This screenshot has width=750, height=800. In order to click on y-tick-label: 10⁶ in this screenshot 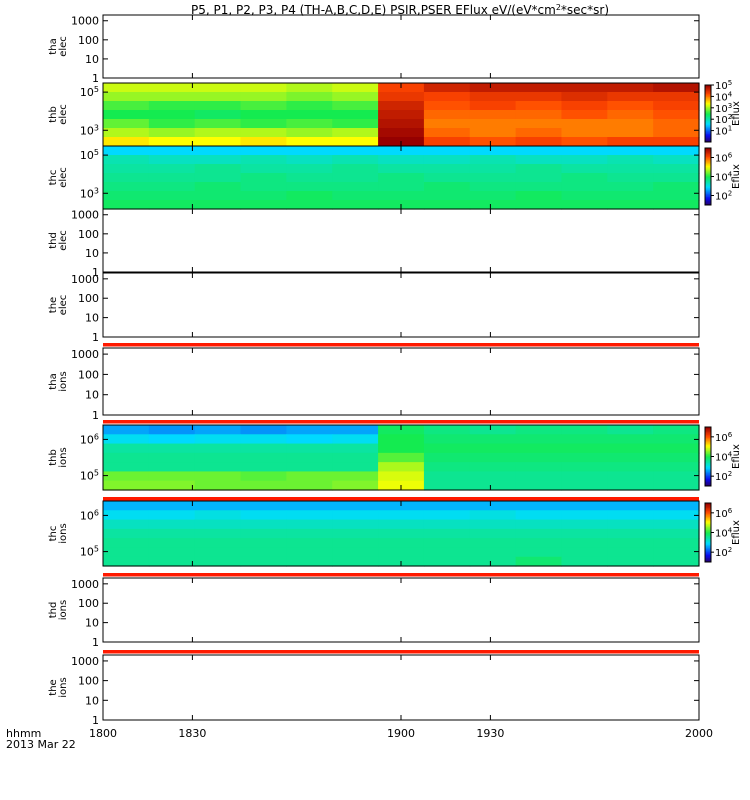, I will do `click(89, 515)`.